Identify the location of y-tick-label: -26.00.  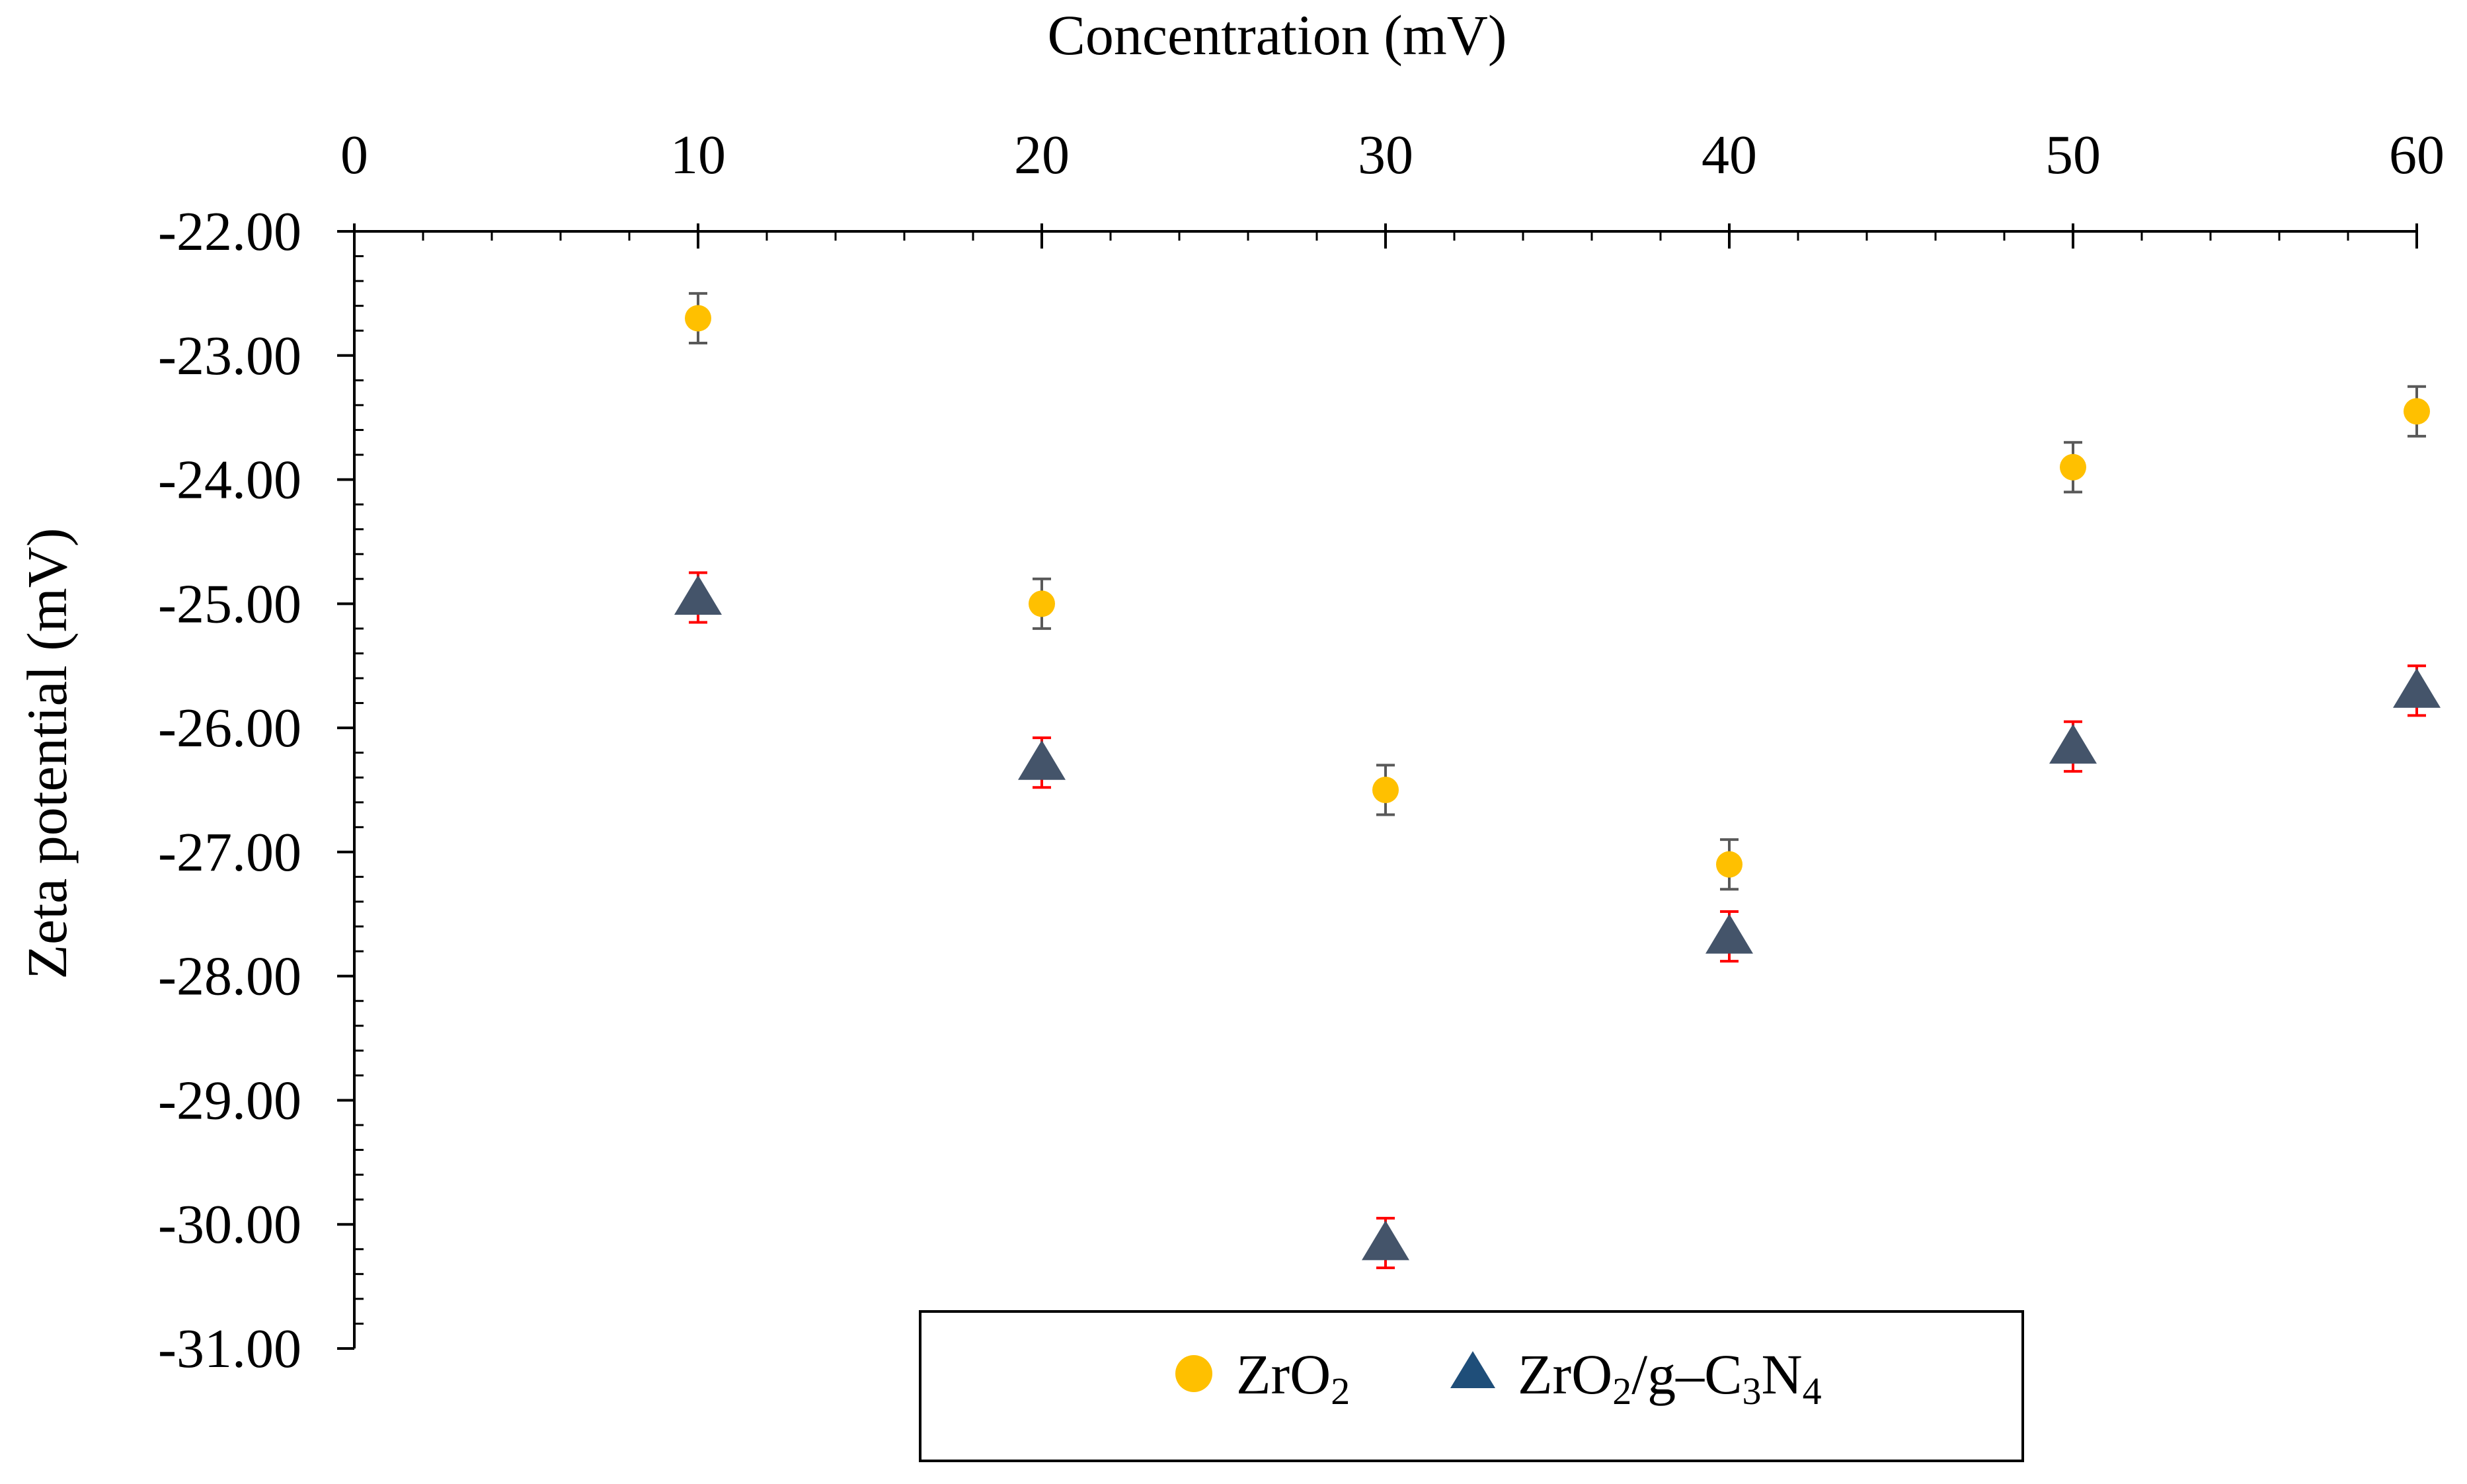
(229, 728).